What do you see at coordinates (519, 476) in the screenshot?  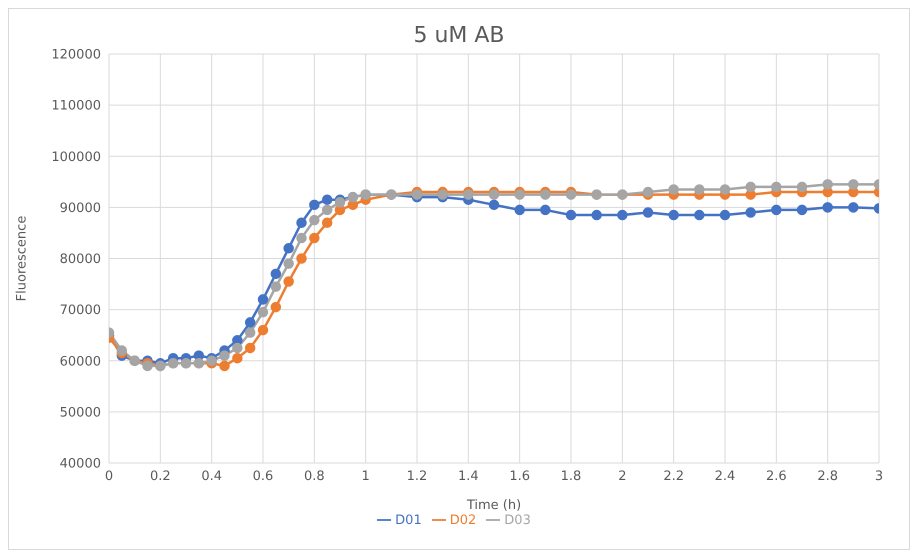 I see `x-tick-label: 1.6` at bounding box center [519, 476].